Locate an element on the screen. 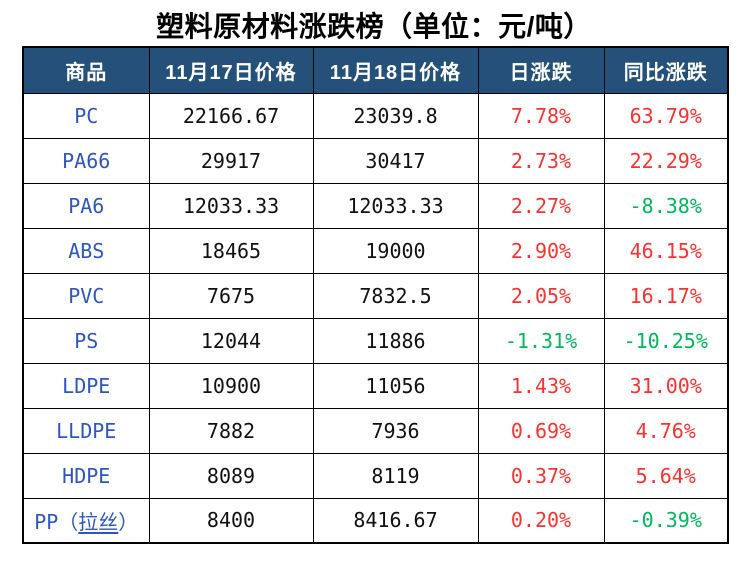 The width and height of the screenshot is (748, 571). price-nov18-cell: 8416.67 is located at coordinates (395, 520).